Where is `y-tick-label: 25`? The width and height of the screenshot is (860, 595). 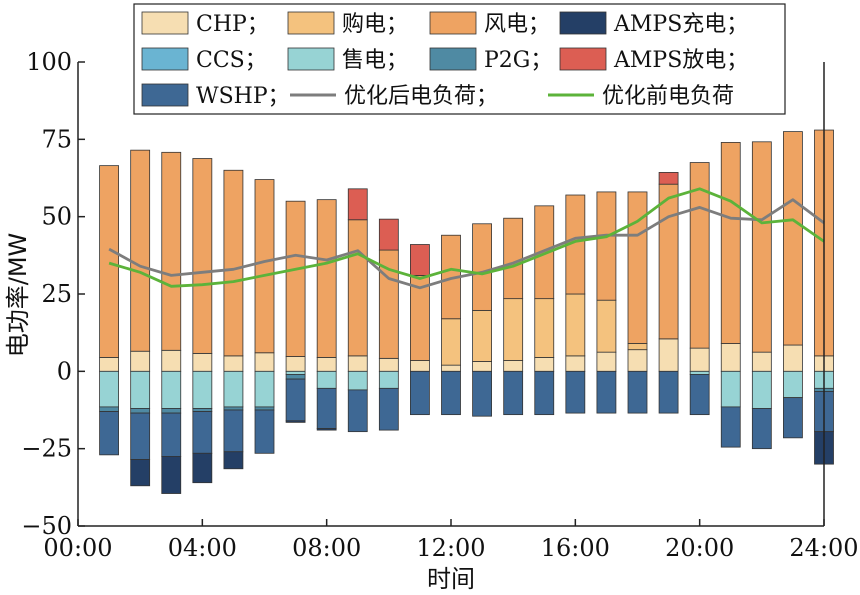 y-tick-label: 25 is located at coordinates (56, 294).